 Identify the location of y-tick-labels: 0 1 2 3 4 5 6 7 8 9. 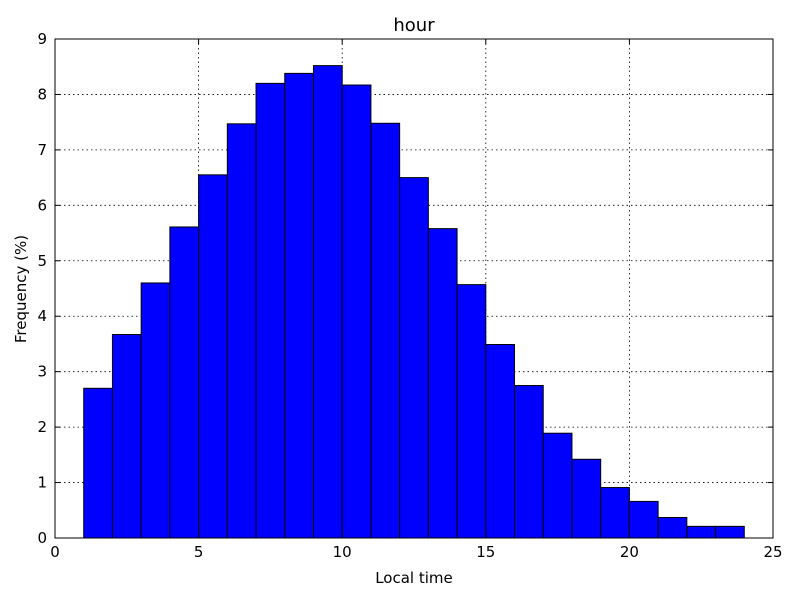
(42, 288).